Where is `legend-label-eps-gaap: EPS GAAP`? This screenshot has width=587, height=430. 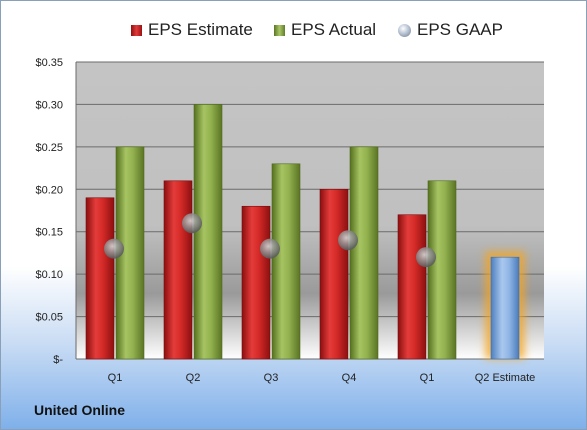
legend-label-eps-gaap: EPS GAAP is located at coordinates (460, 29).